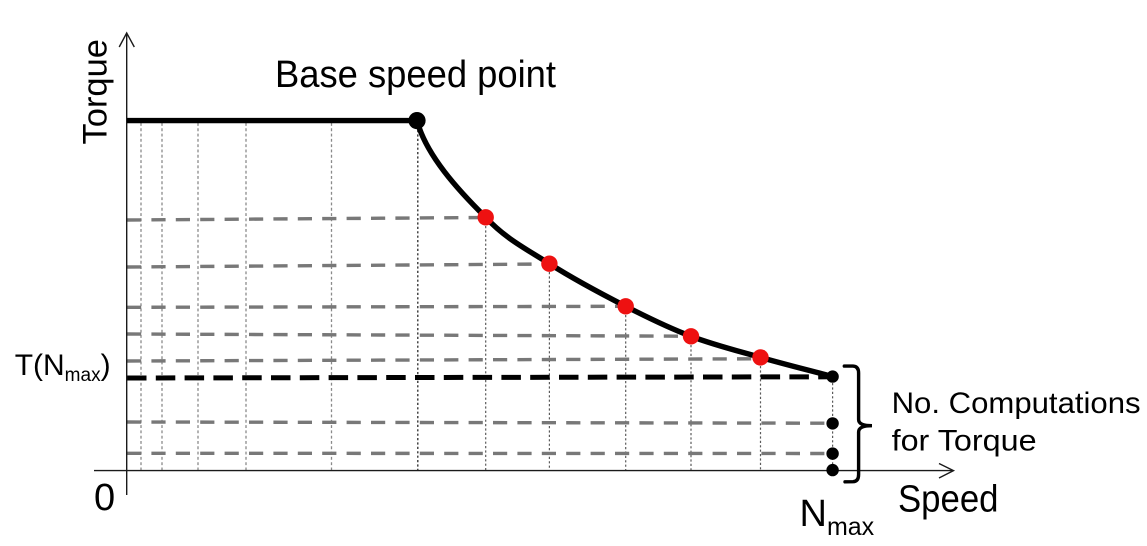 The height and width of the screenshot is (546, 1147). Describe the element at coordinates (837, 517) in the screenshot. I see `svg-text: Nmax` at that location.